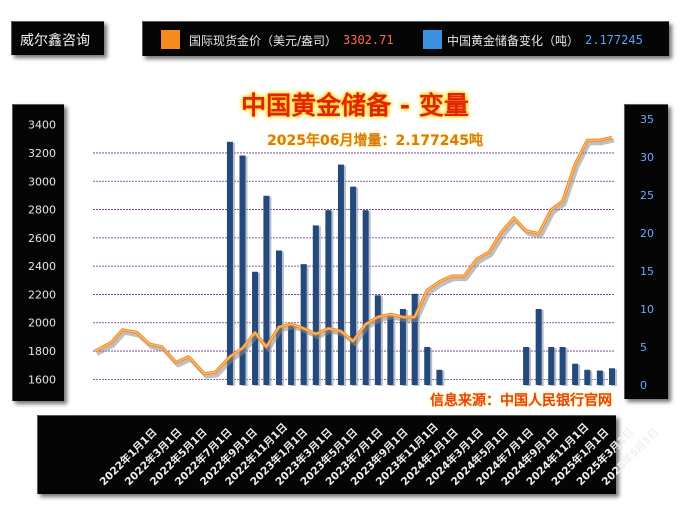  Describe the element at coordinates (170, 39) in the screenshot. I see `legend-swatch-gold-price` at that location.